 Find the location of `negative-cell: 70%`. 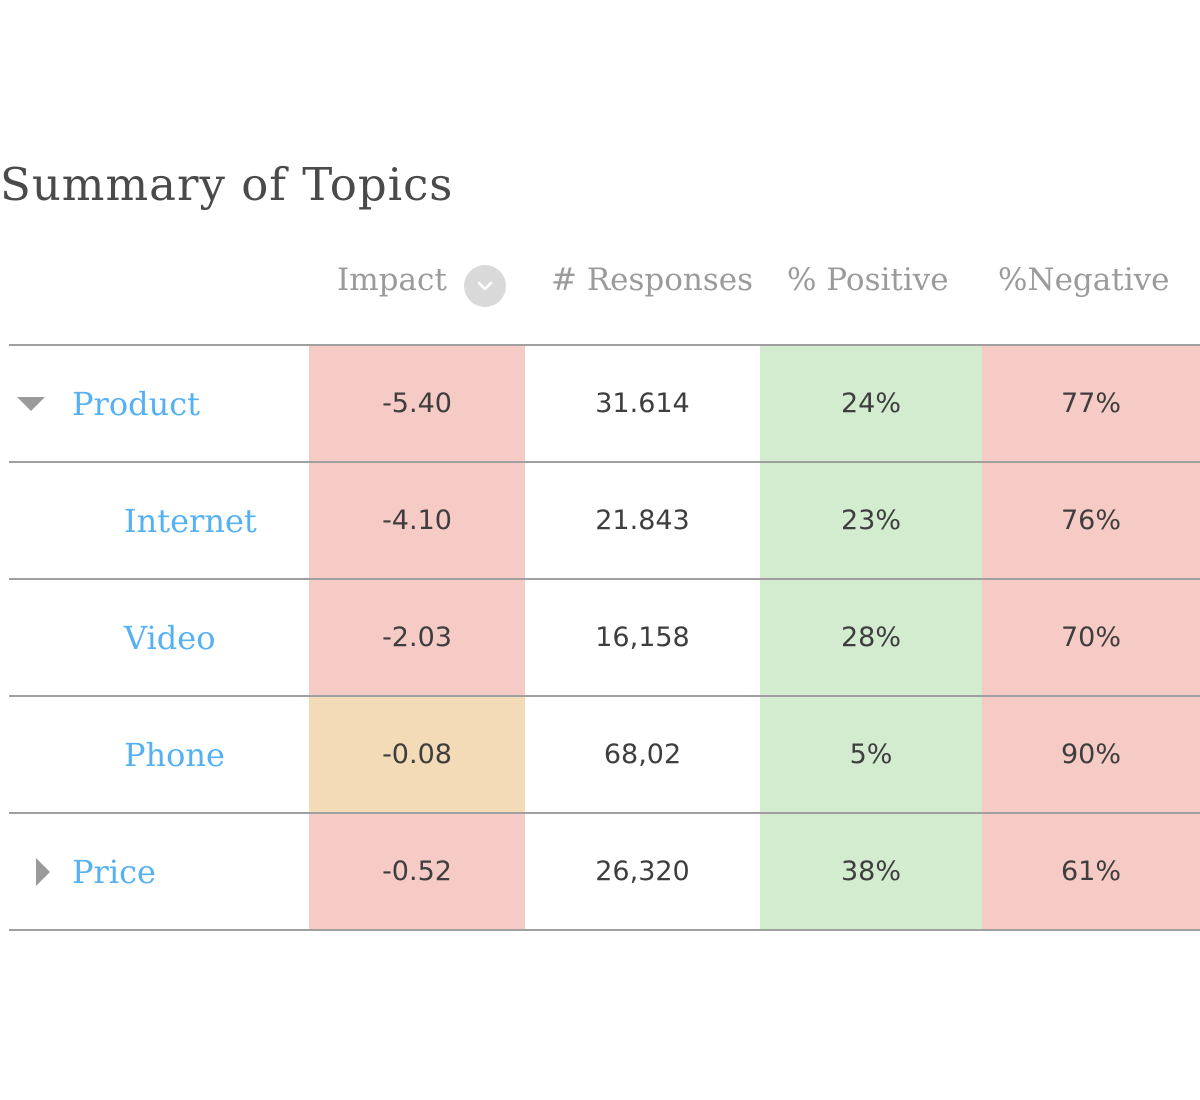

negative-cell: 70% is located at coordinates (1091, 637).